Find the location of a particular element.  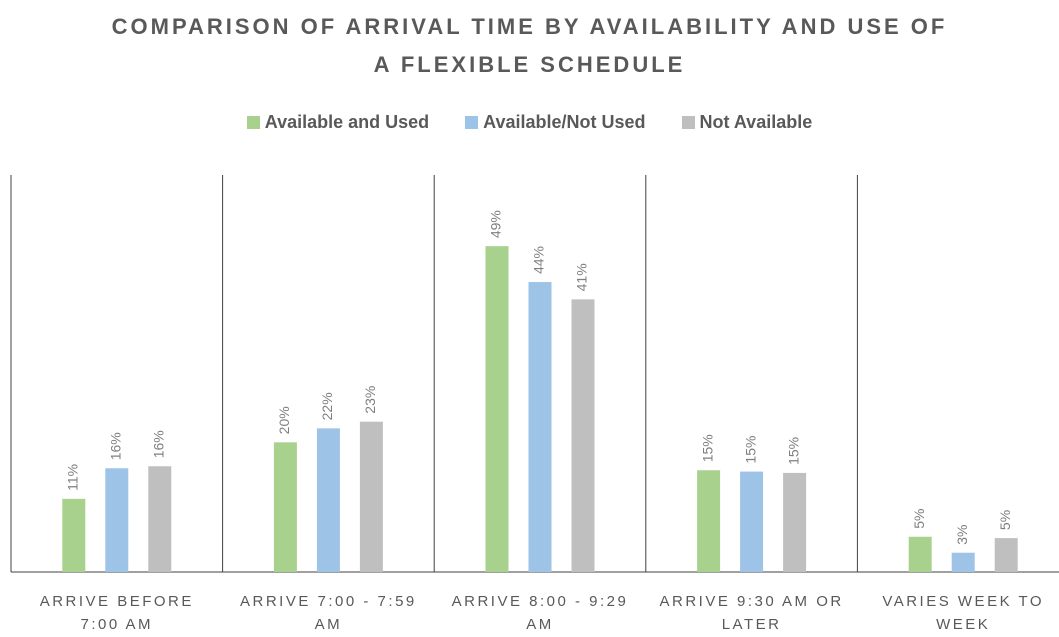

data-label: 20% is located at coordinates (284, 420).